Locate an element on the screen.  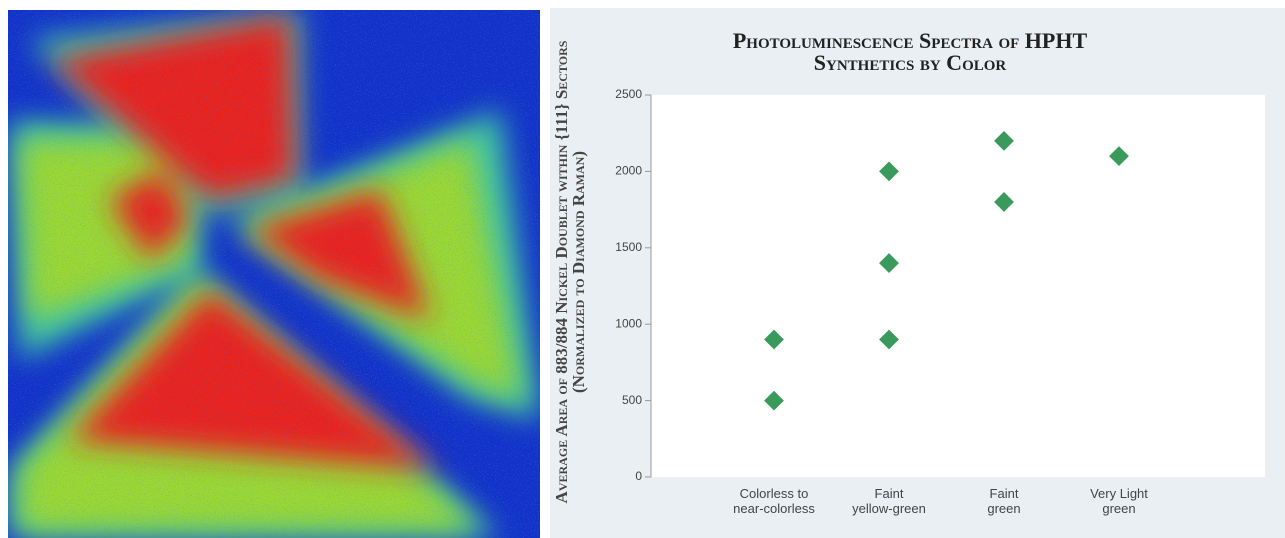
y-tick-label: 0 is located at coordinates (638, 476).